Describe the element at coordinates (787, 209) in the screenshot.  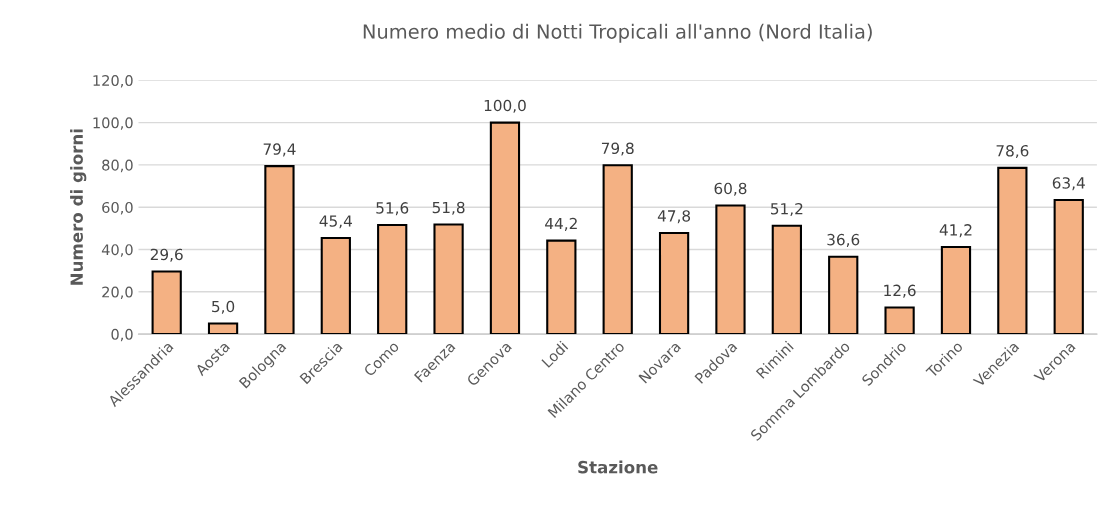
I see `data-label: 51,2` at that location.